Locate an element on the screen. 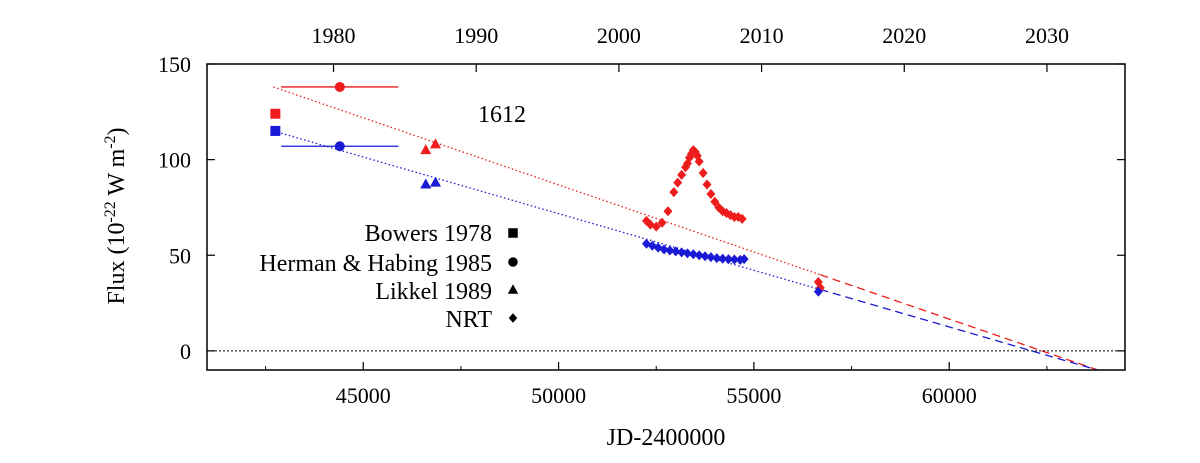 The image size is (1200, 463). y-axis-title-exp2: -2 is located at coordinates (110, 141).